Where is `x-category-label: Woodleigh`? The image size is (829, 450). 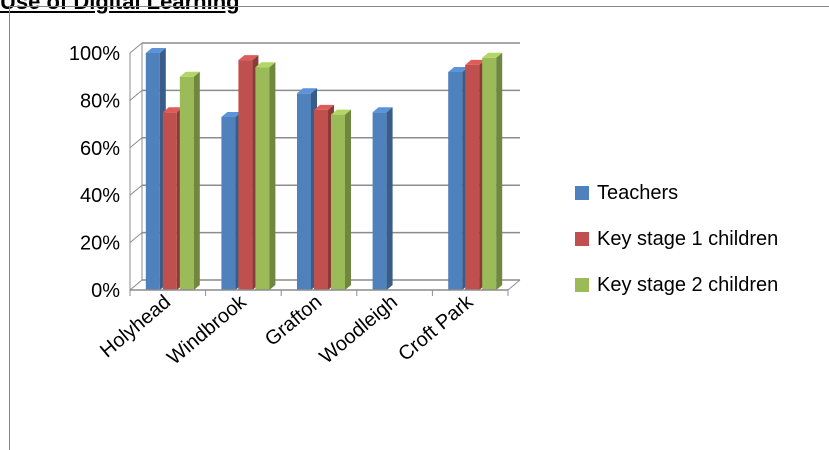
x-category-label: Woodleigh is located at coordinates (359, 329).